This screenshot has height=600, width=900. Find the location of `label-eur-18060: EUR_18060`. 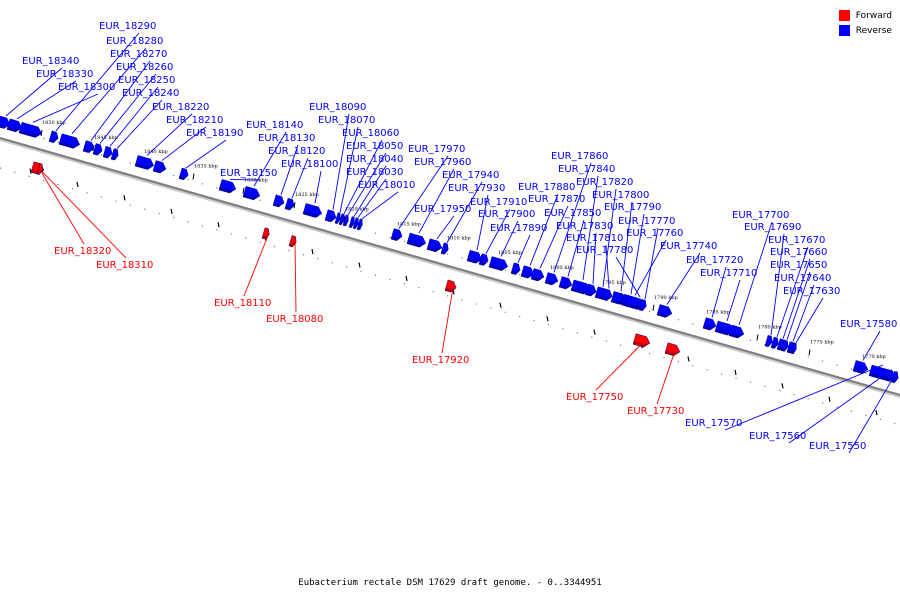

label-eur-18060: EUR_18060 is located at coordinates (370, 133).